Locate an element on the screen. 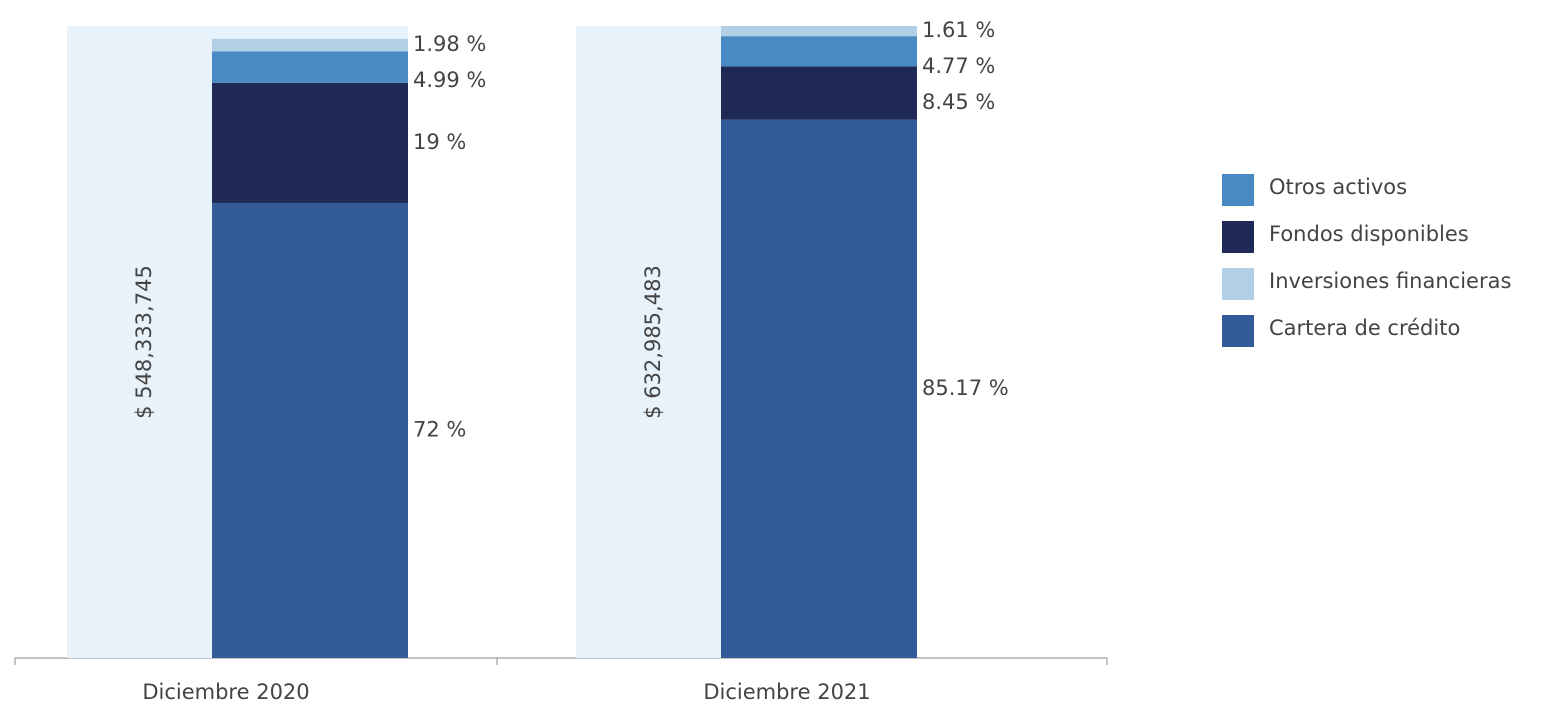 Image resolution: width=1551 pixels, height=708 pixels. total-label: $ 632,985,483 is located at coordinates (653, 342).